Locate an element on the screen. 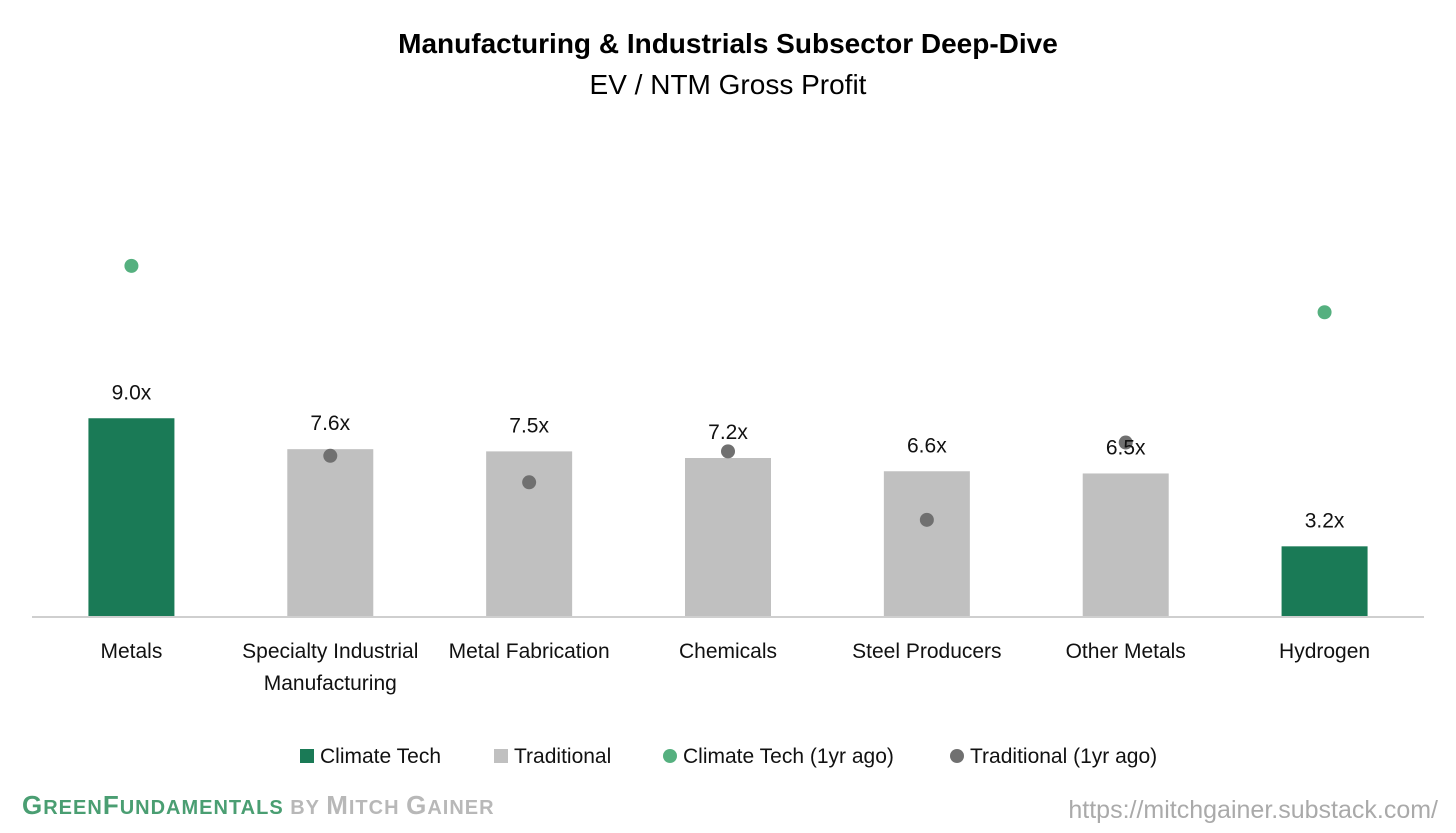  category-label-0: Metals is located at coordinates (131, 651).